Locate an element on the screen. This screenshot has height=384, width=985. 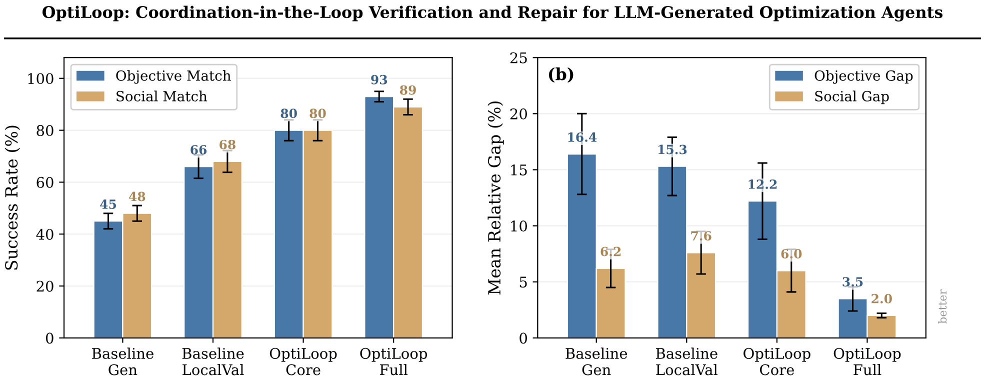
legend-label: Social Match is located at coordinates (162, 96).